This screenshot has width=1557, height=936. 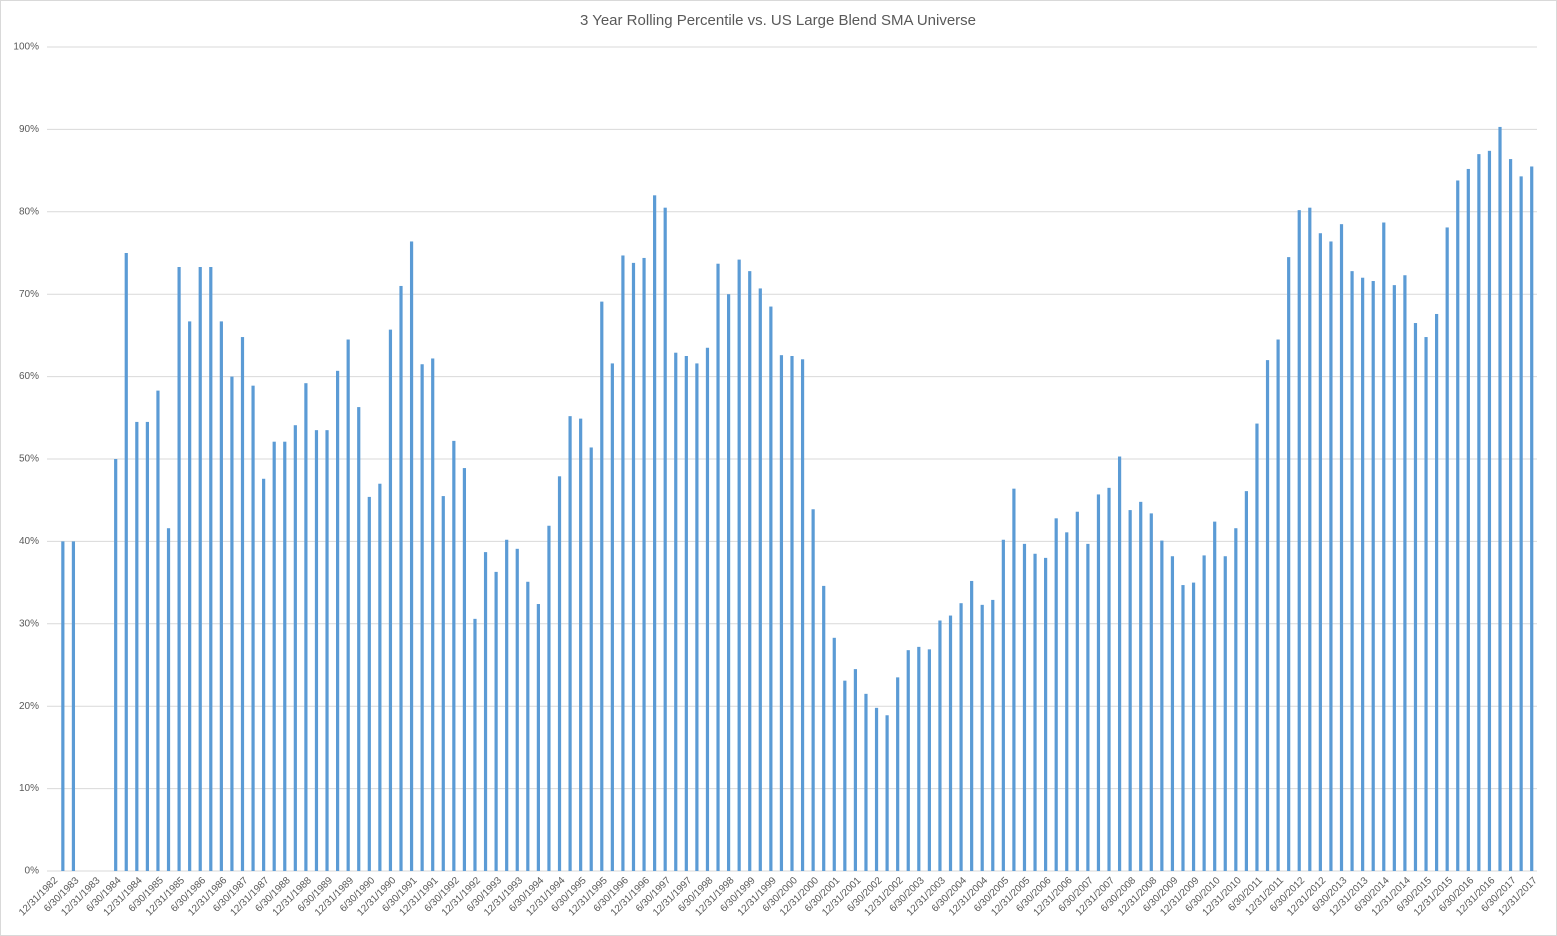 I want to click on y-tick-label: 10%, so click(x=29, y=788).